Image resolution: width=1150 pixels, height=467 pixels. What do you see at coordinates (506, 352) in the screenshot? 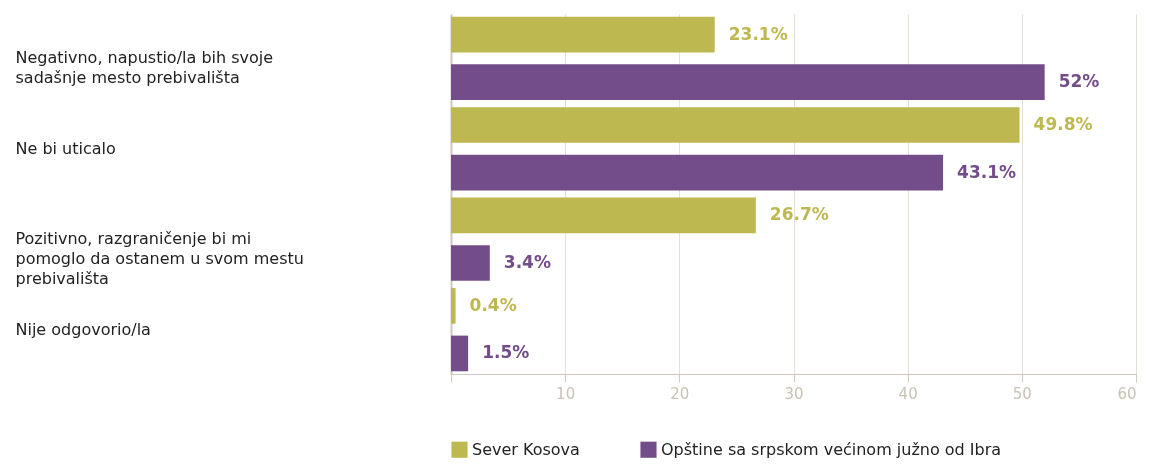
I see `data-label: 1.5%` at bounding box center [506, 352].